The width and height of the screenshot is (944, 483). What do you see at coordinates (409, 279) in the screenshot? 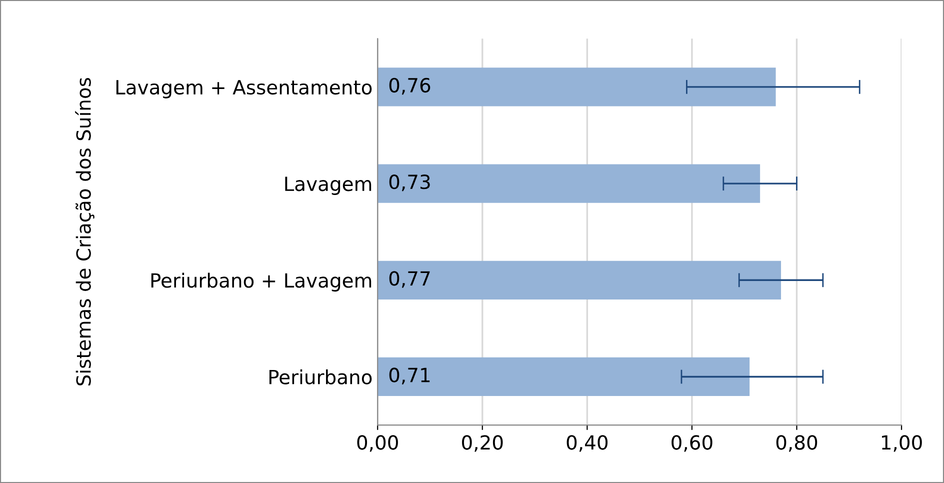
I see `data-label: 0,77` at bounding box center [409, 279].